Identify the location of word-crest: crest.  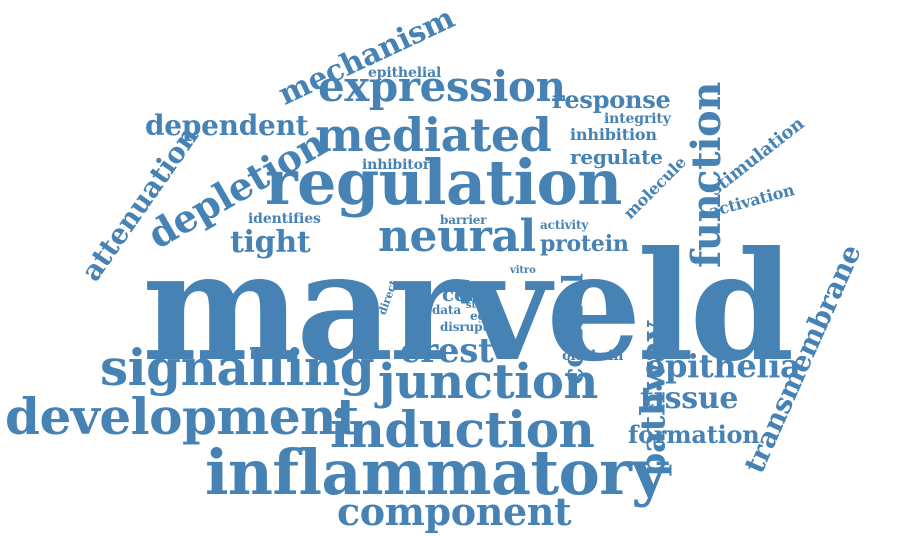
(447, 351).